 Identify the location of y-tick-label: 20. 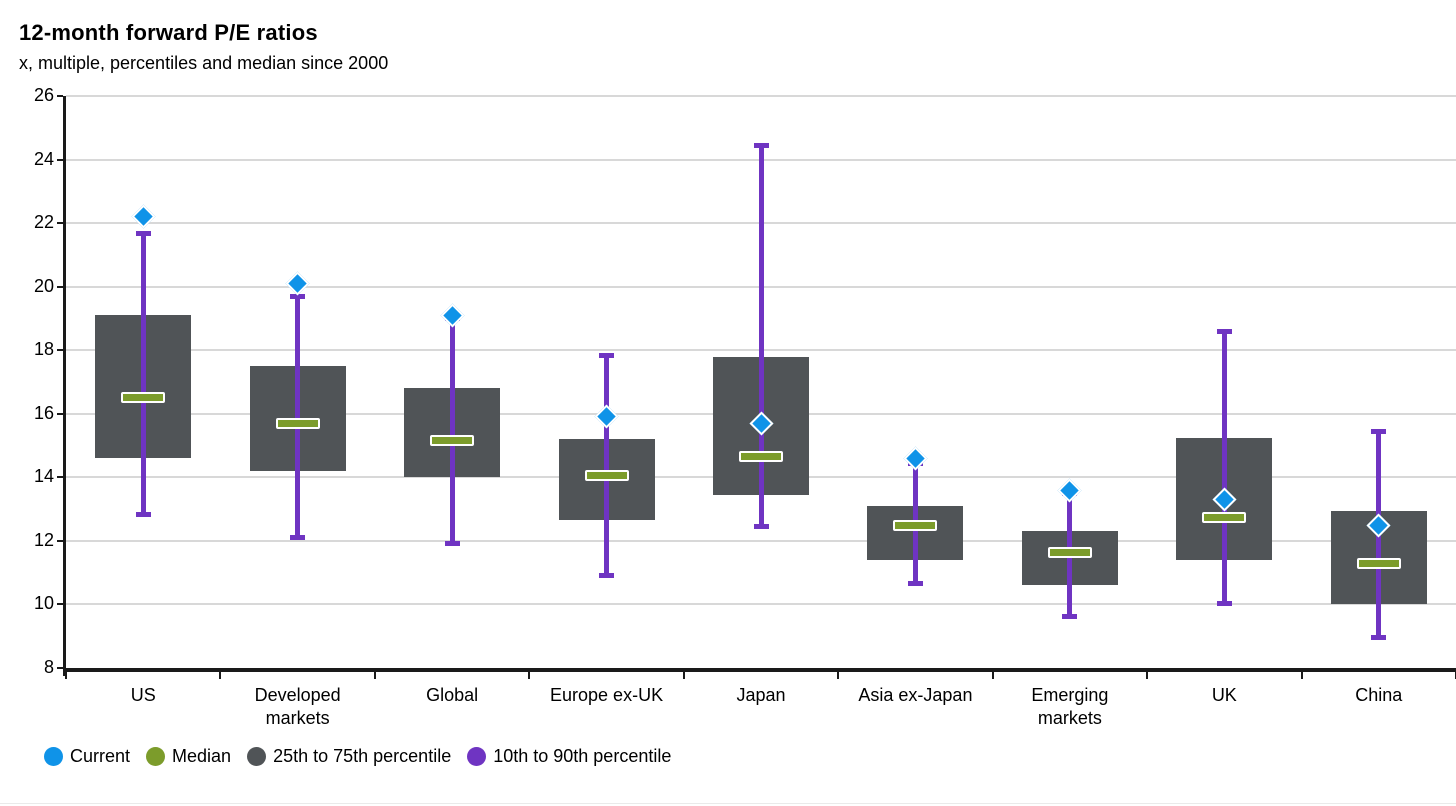
(43, 285).